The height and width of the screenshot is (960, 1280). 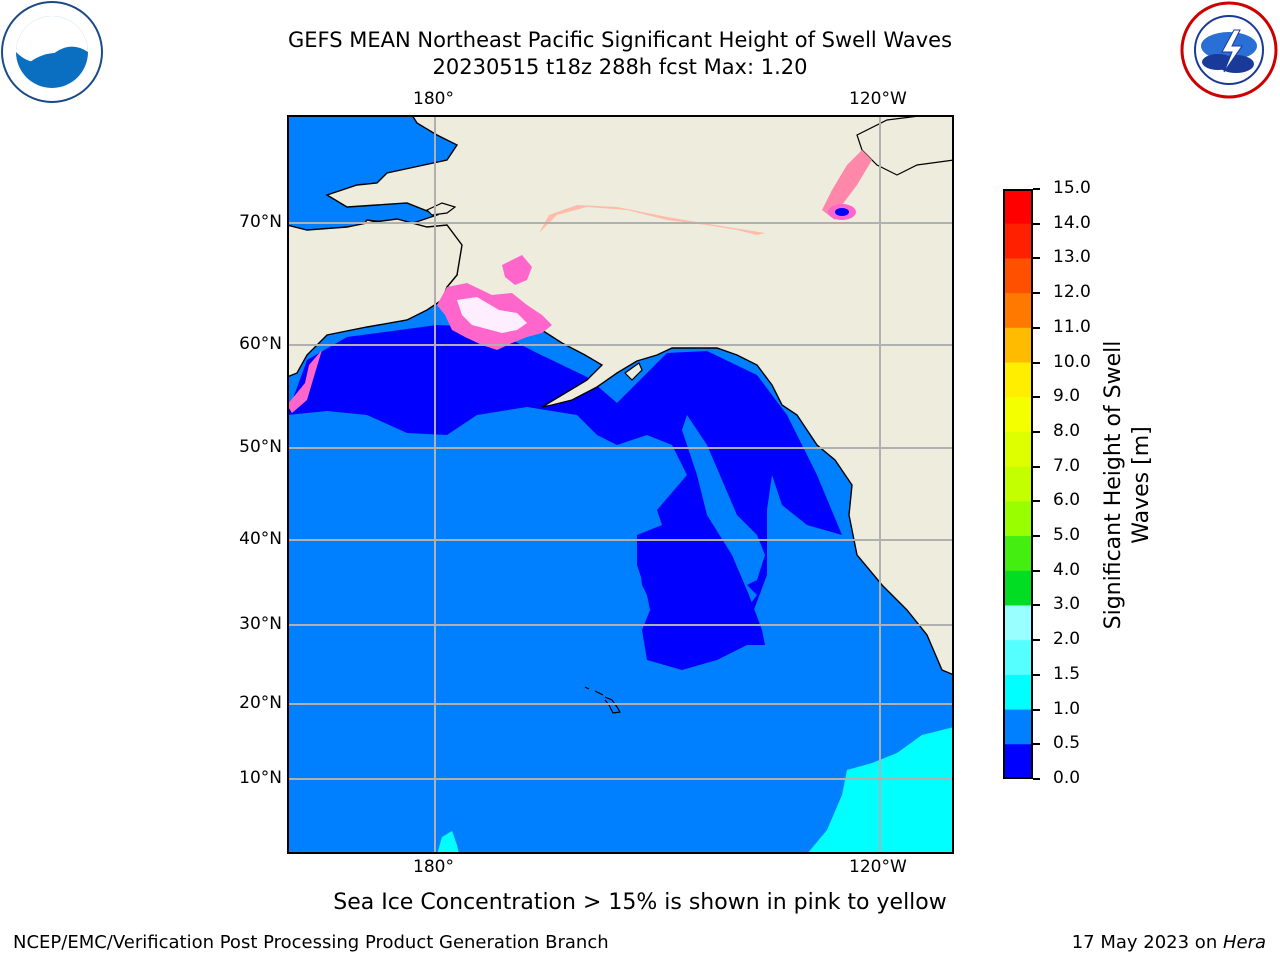 I want to click on chart-subtitle: 20230515 t18z 288h fcst Max: 1.20, so click(x=620, y=67).